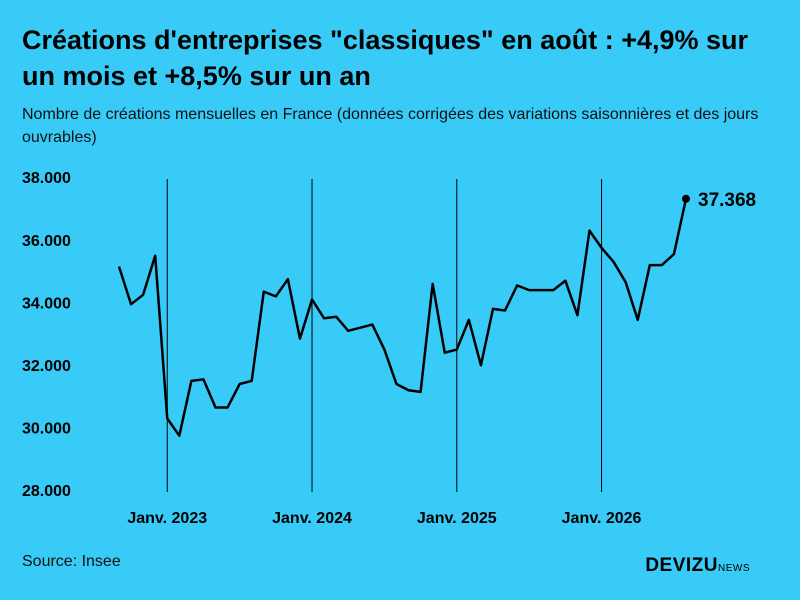 This screenshot has width=800, height=600. What do you see at coordinates (312, 518) in the screenshot?
I see `x-tick-label: Janv. 2024` at bounding box center [312, 518].